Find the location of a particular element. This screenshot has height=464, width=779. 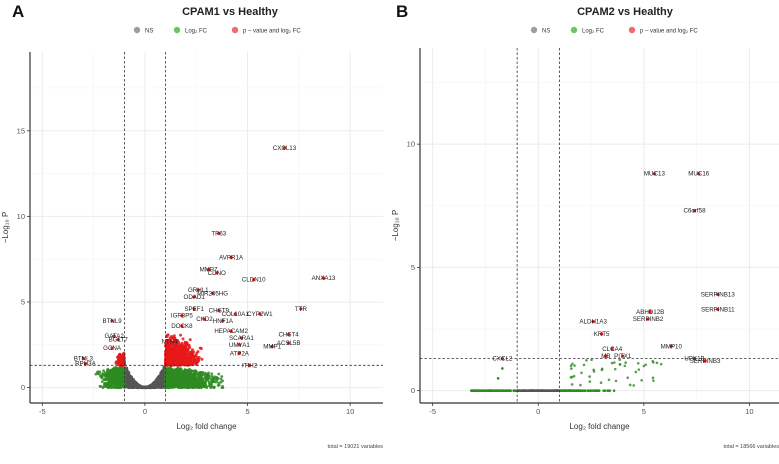

x-tick-label: -5 is located at coordinates (432, 411).